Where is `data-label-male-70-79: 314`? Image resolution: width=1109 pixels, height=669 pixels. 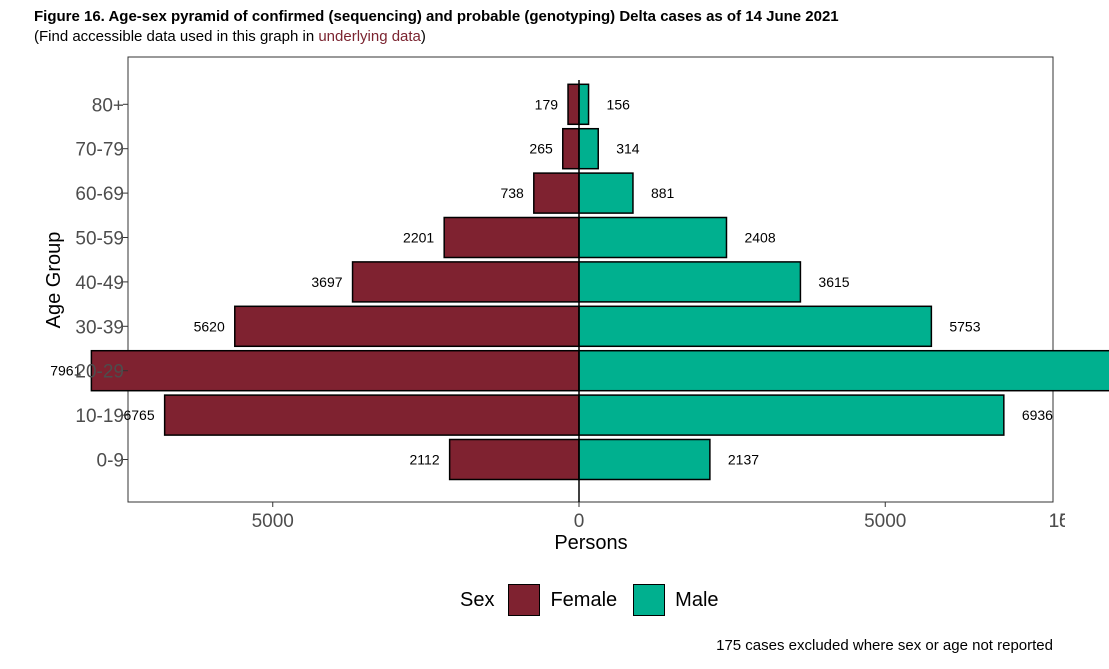 data-label-male-70-79: 314 is located at coordinates (628, 149).